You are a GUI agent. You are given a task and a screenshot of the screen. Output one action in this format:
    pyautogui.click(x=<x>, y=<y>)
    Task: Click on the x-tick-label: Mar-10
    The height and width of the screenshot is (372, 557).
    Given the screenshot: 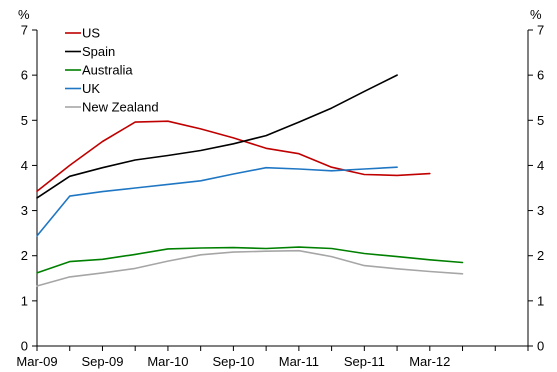 What is the action you would take?
    pyautogui.click(x=167, y=361)
    